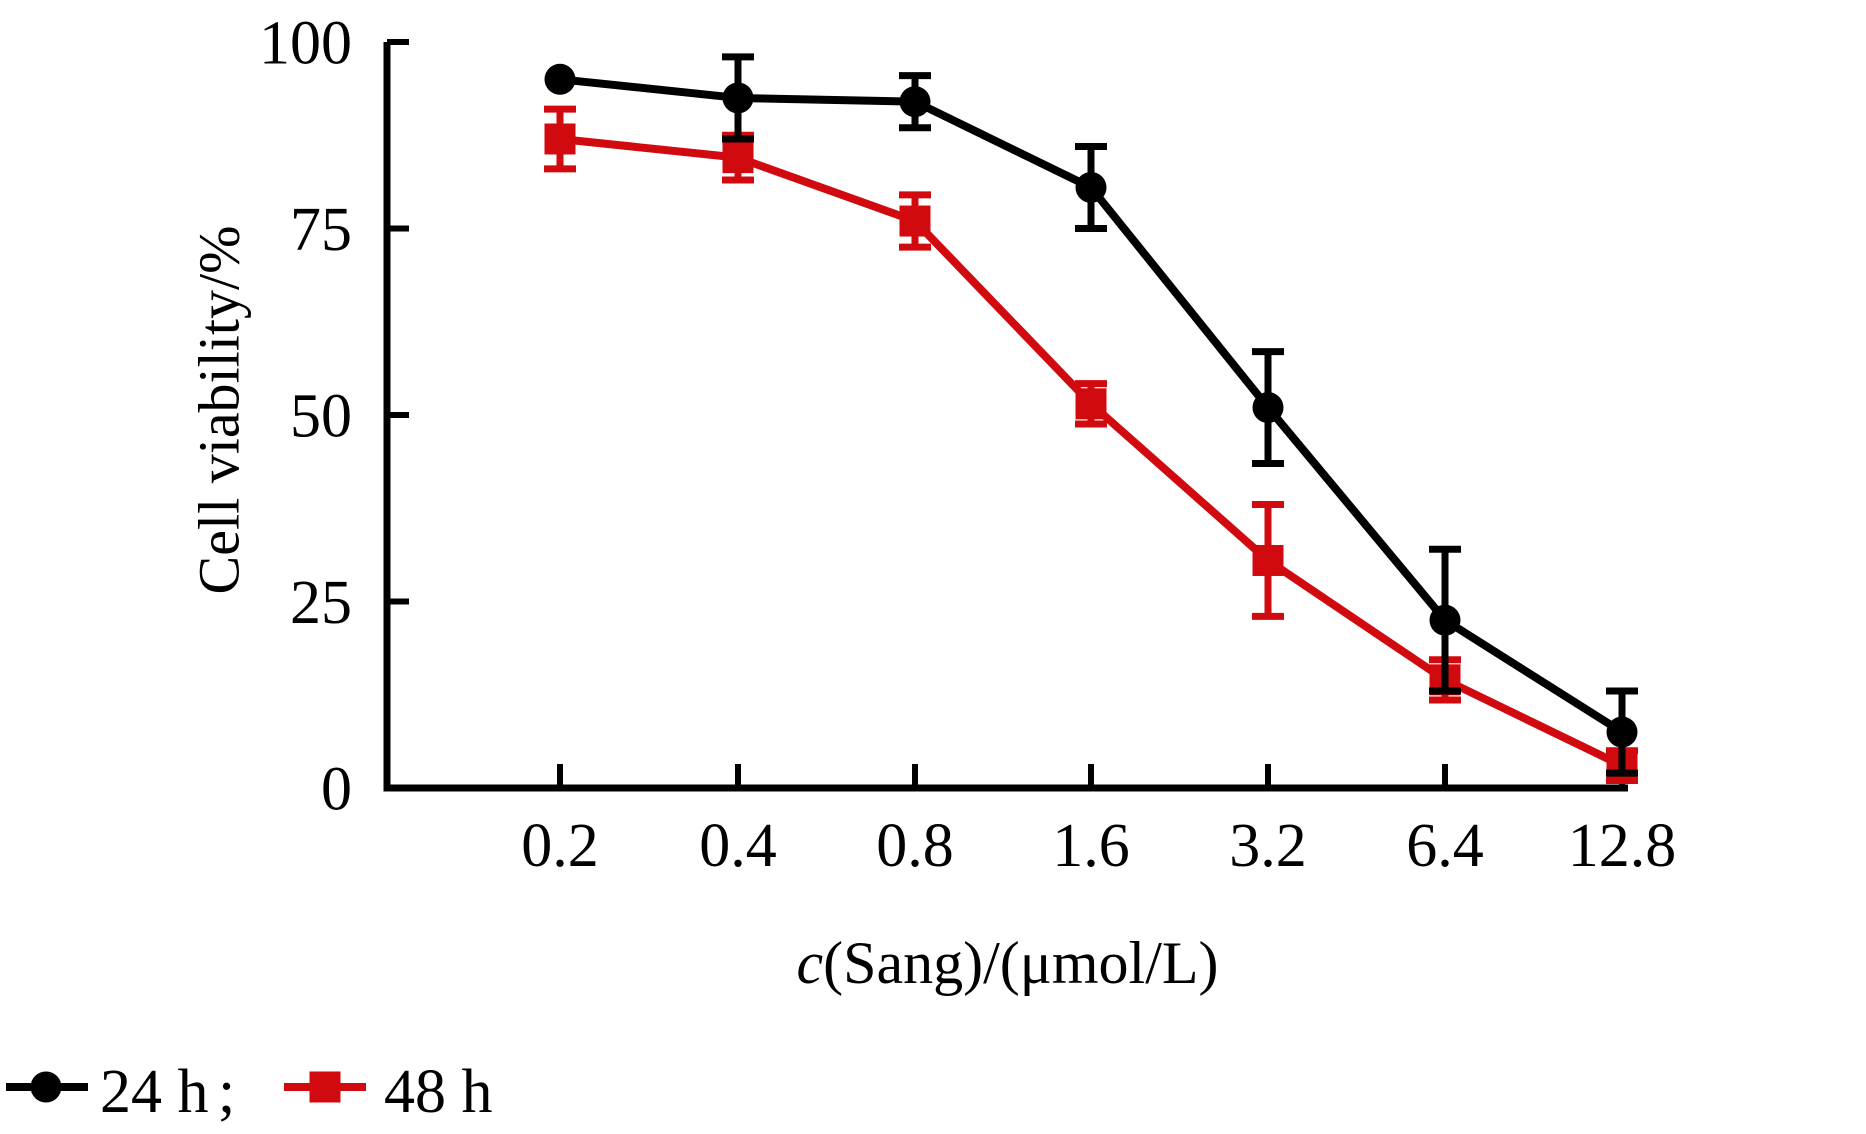 This screenshot has height=1134, width=1866. I want to click on x-tick-label: 6.4, so click(1445, 846).